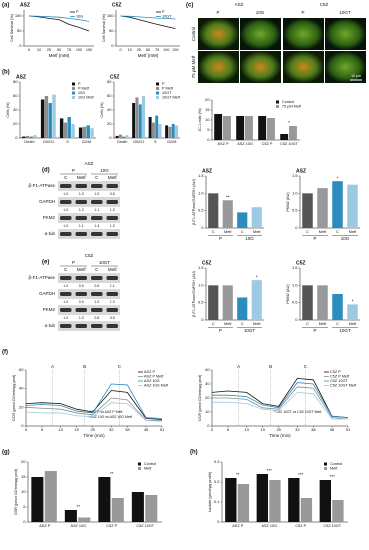  Describe the element at coordinates (23, 491) in the screenshot. I see `y-tick-label: 10` at that location.